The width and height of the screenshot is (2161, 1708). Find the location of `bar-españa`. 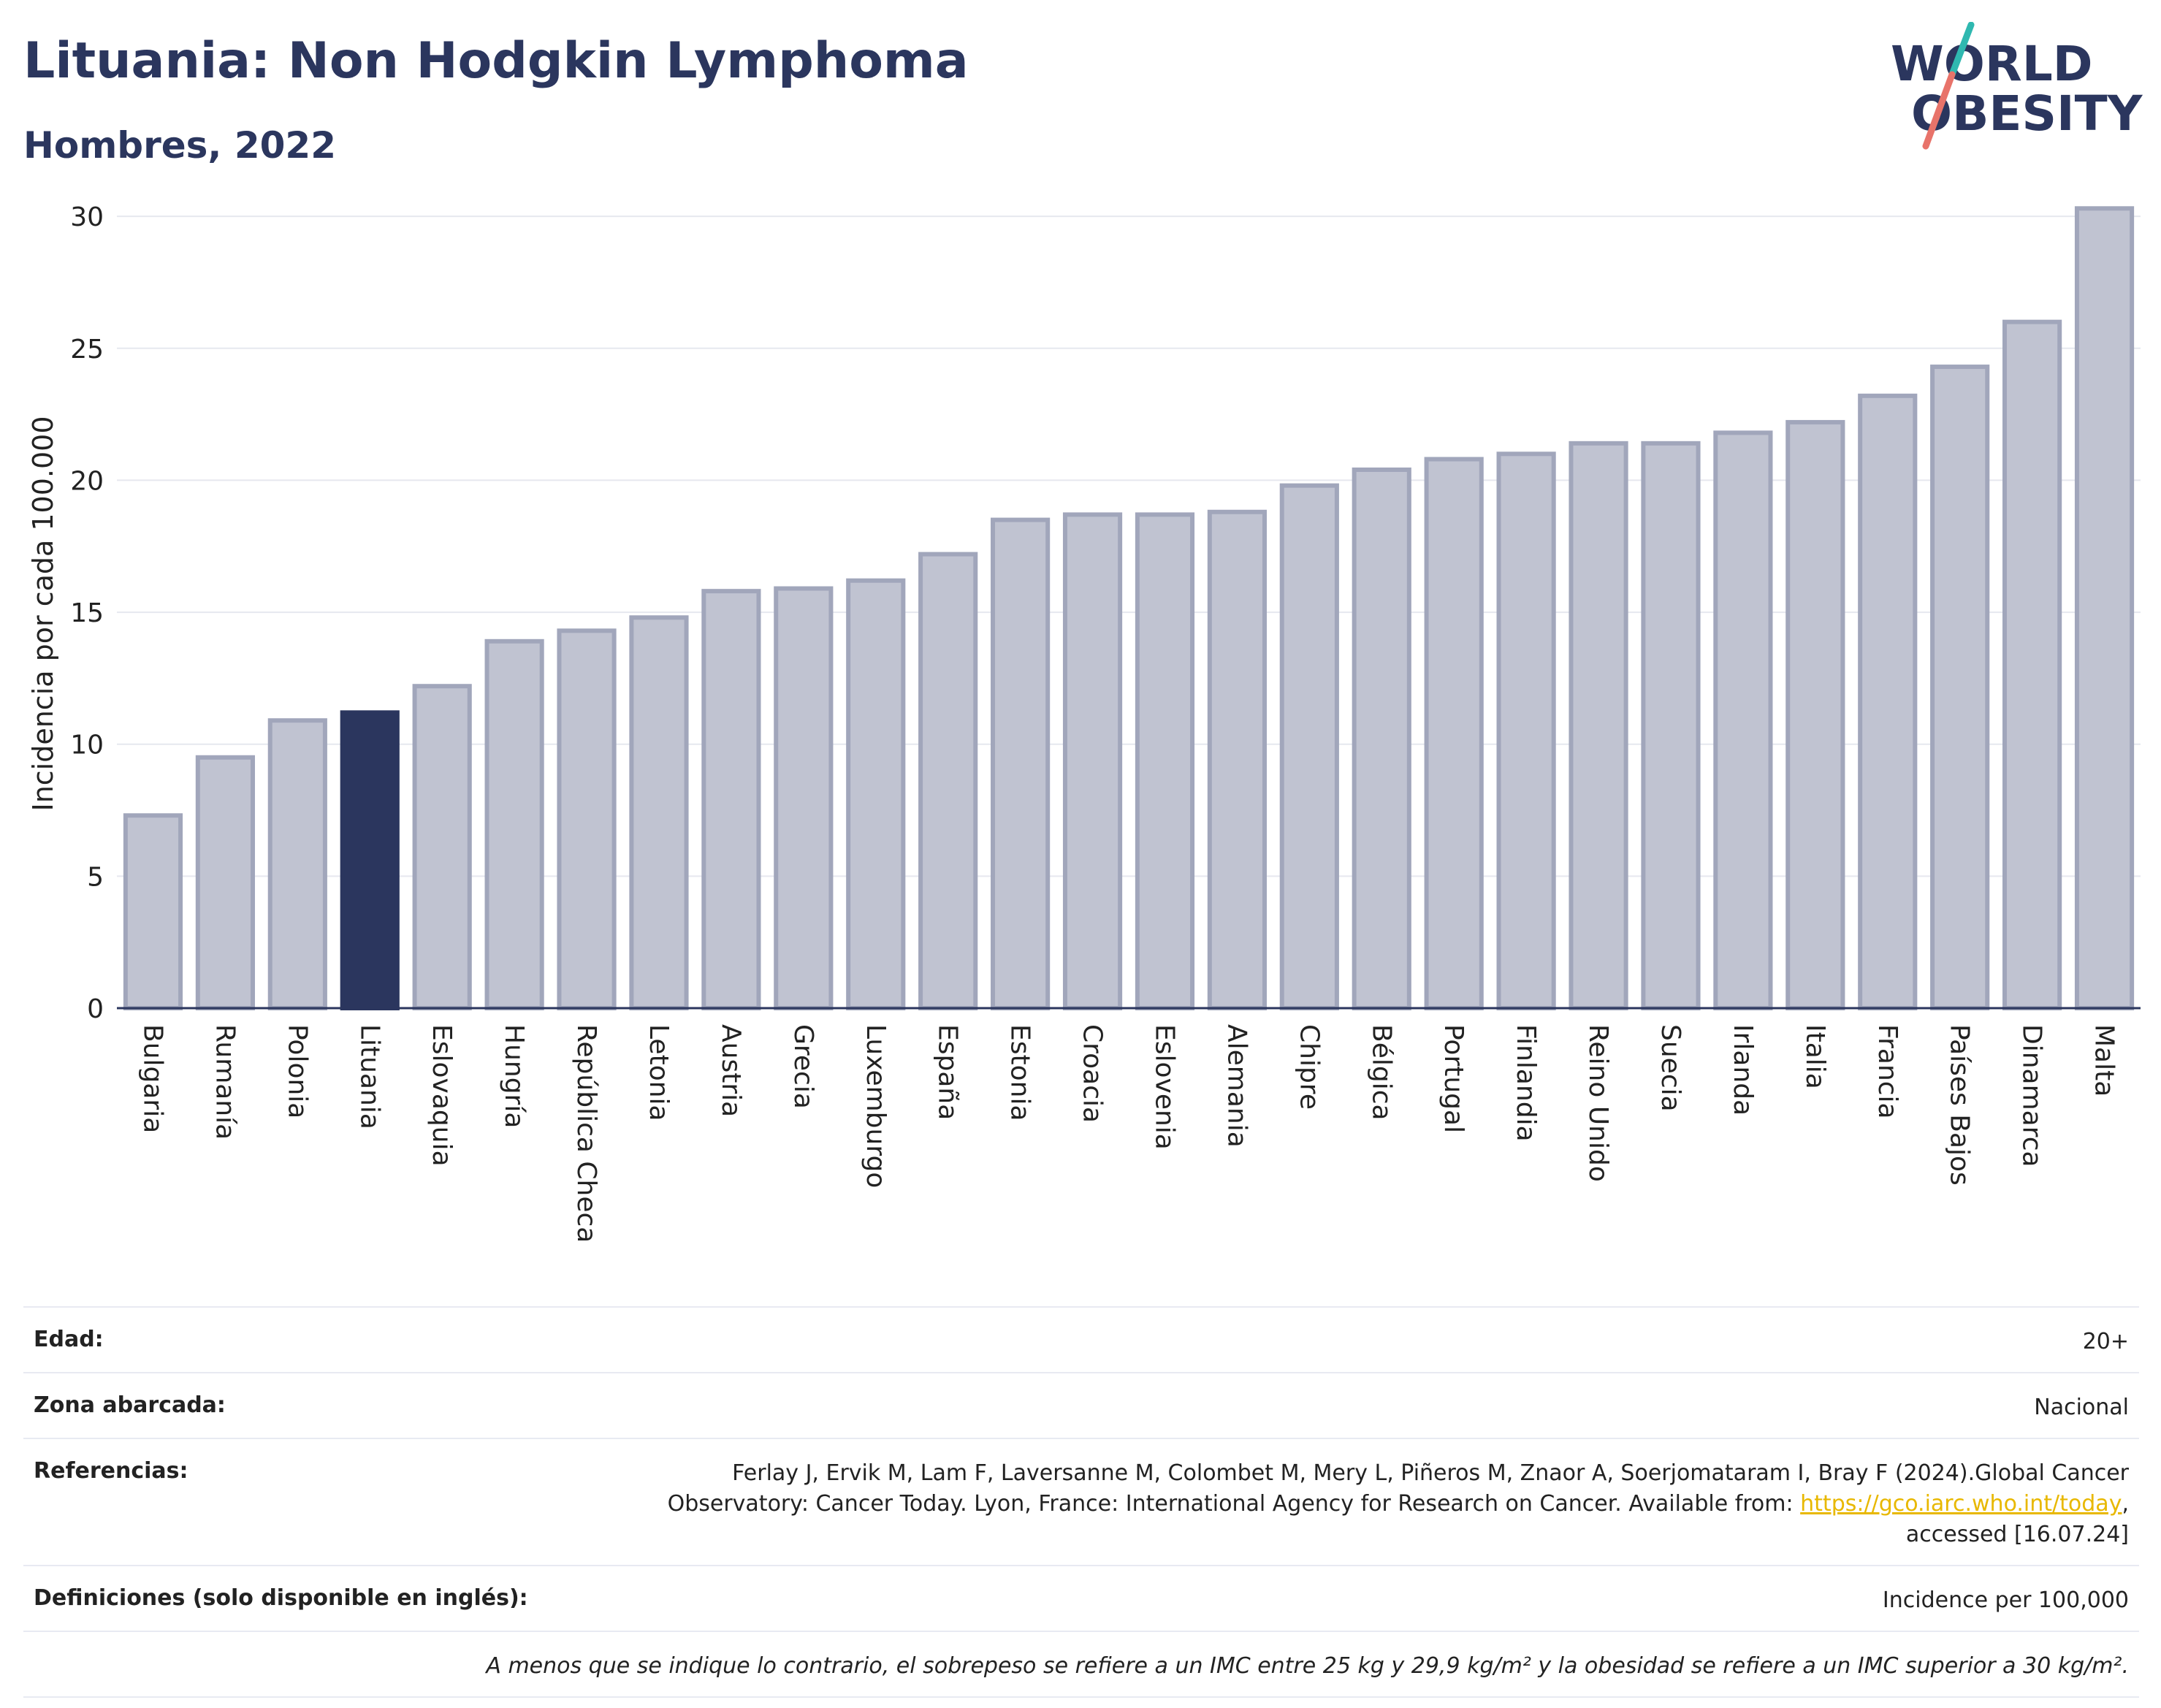

bar-españa is located at coordinates (948, 782).